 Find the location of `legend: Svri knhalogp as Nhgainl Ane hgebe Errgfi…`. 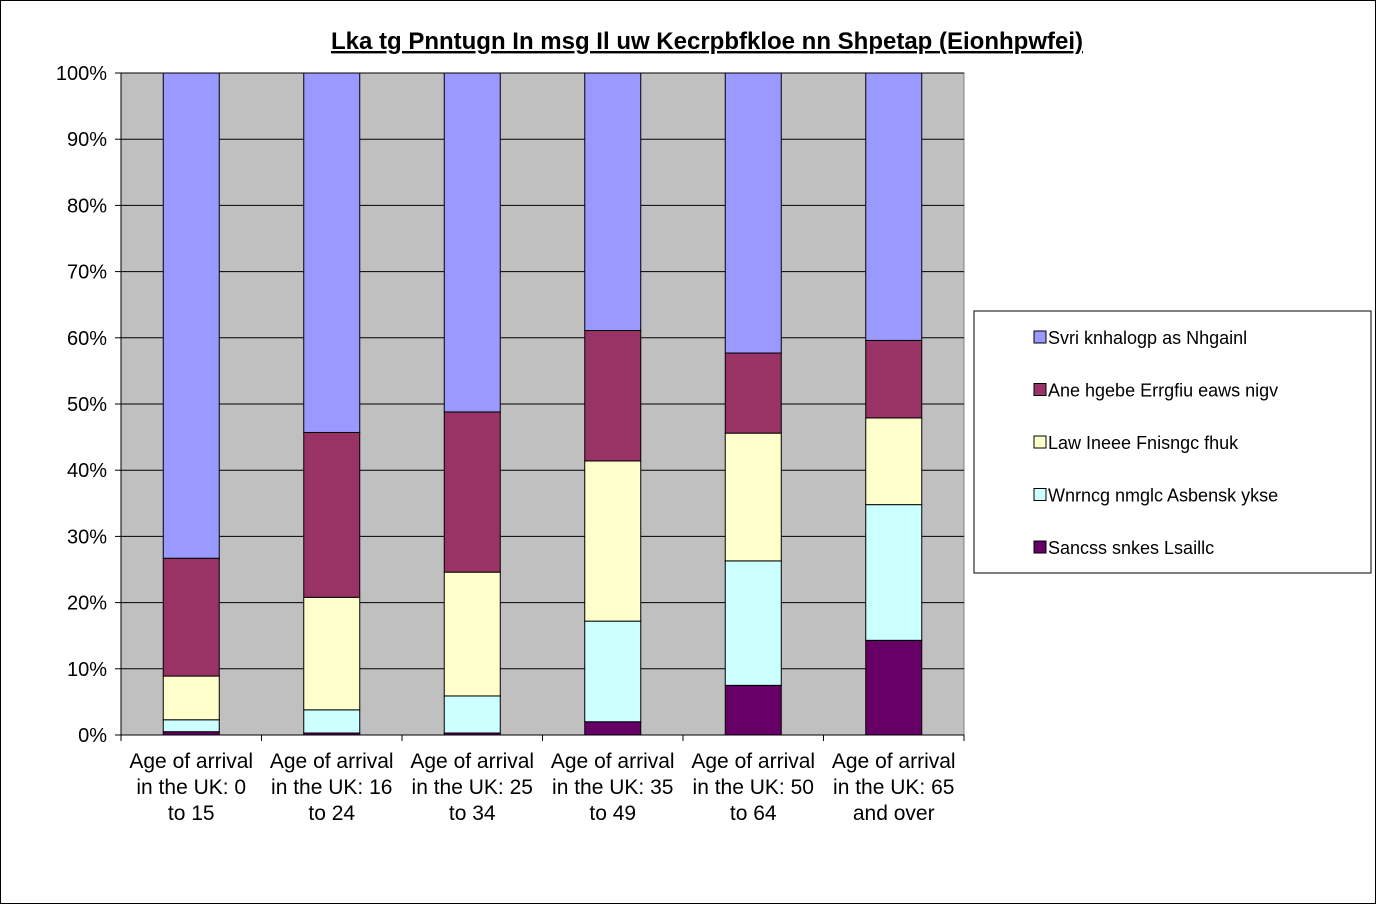

legend: Svri knhalogp as Nhgainl Ane hgebe Errgfi… is located at coordinates (1172, 442).